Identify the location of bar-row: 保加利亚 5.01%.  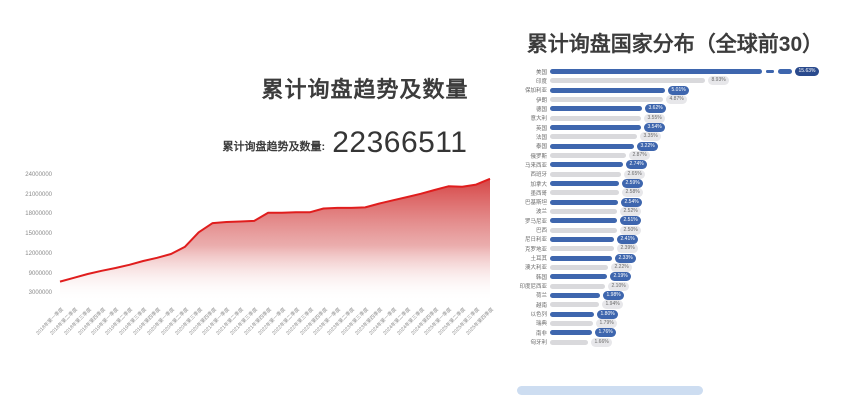
(683, 90).